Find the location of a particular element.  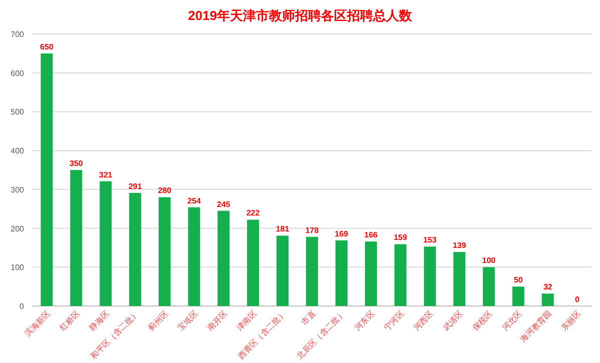

data-label: 153 is located at coordinates (430, 240).